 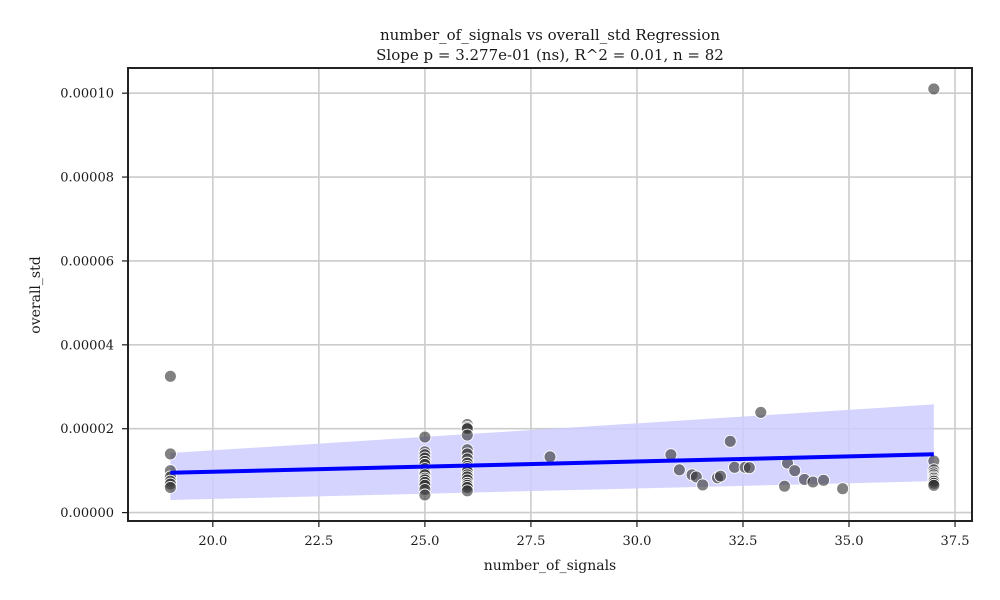 What do you see at coordinates (87, 429) in the screenshot?
I see `y-tick-label: 0.00002` at bounding box center [87, 429].